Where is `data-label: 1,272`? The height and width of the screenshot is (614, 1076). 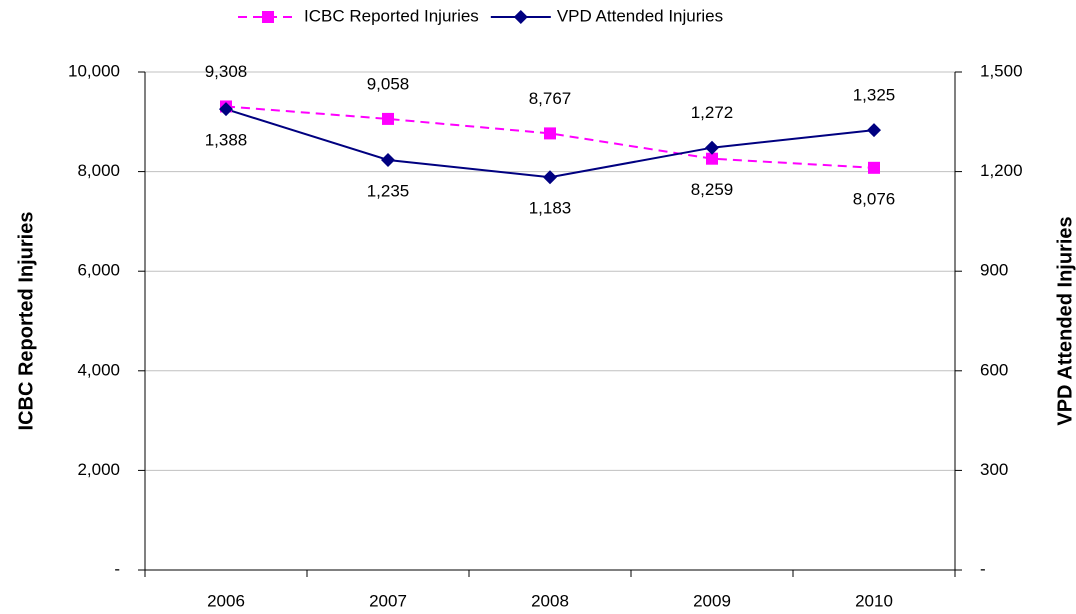 data-label: 1,272 is located at coordinates (712, 112).